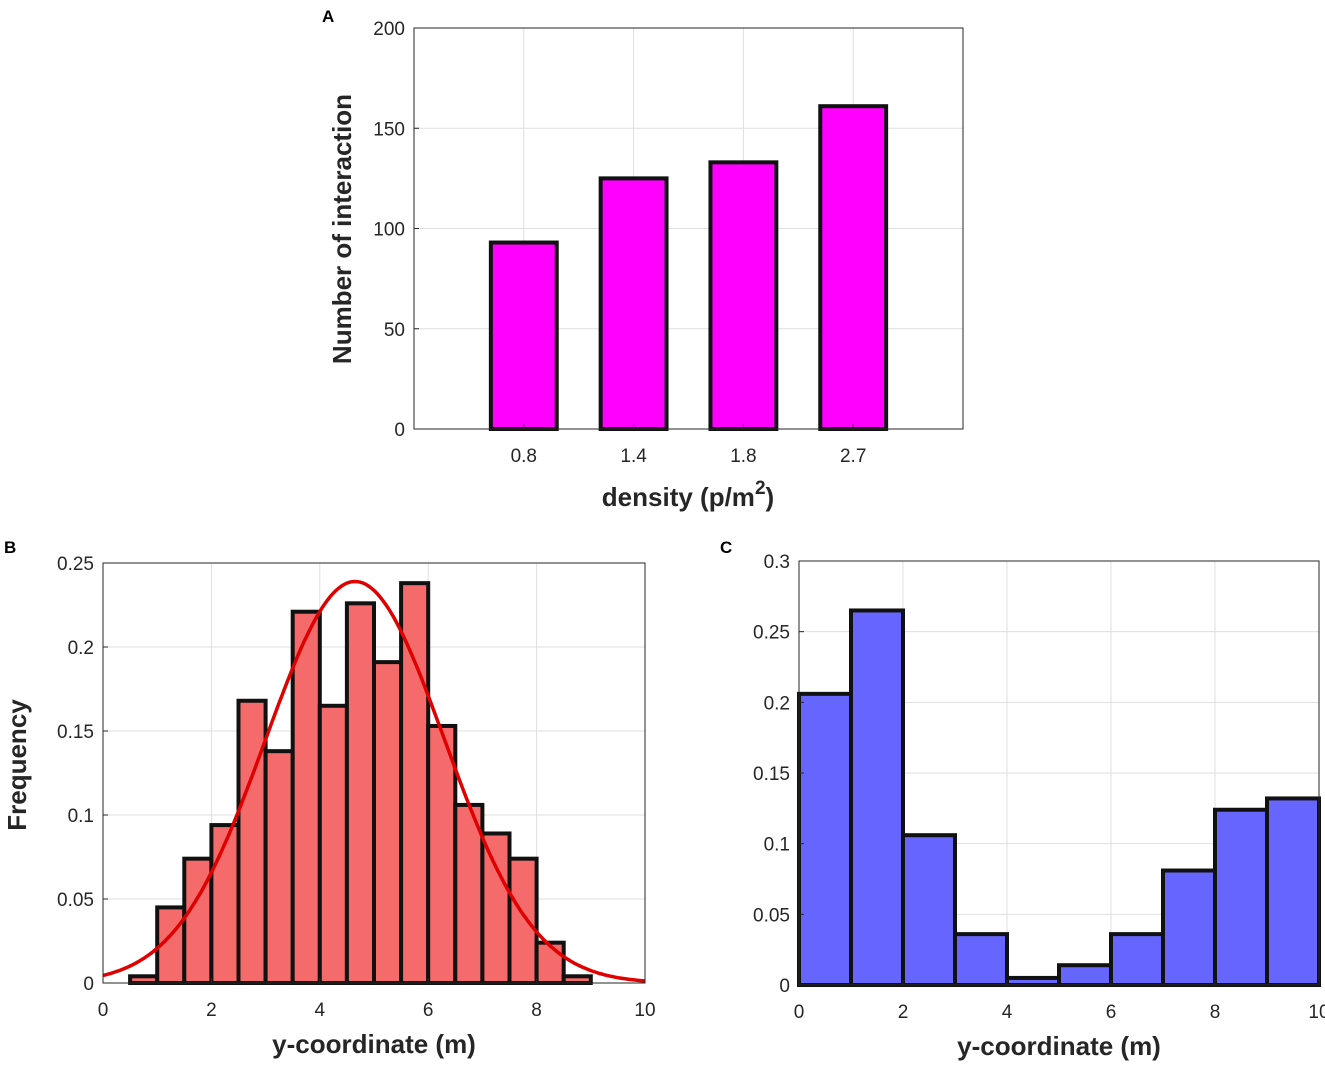 Image resolution: width=1325 pixels, height=1066 pixels. What do you see at coordinates (688, 268) in the screenshot?
I see `panel-a-bars` at bounding box center [688, 268].